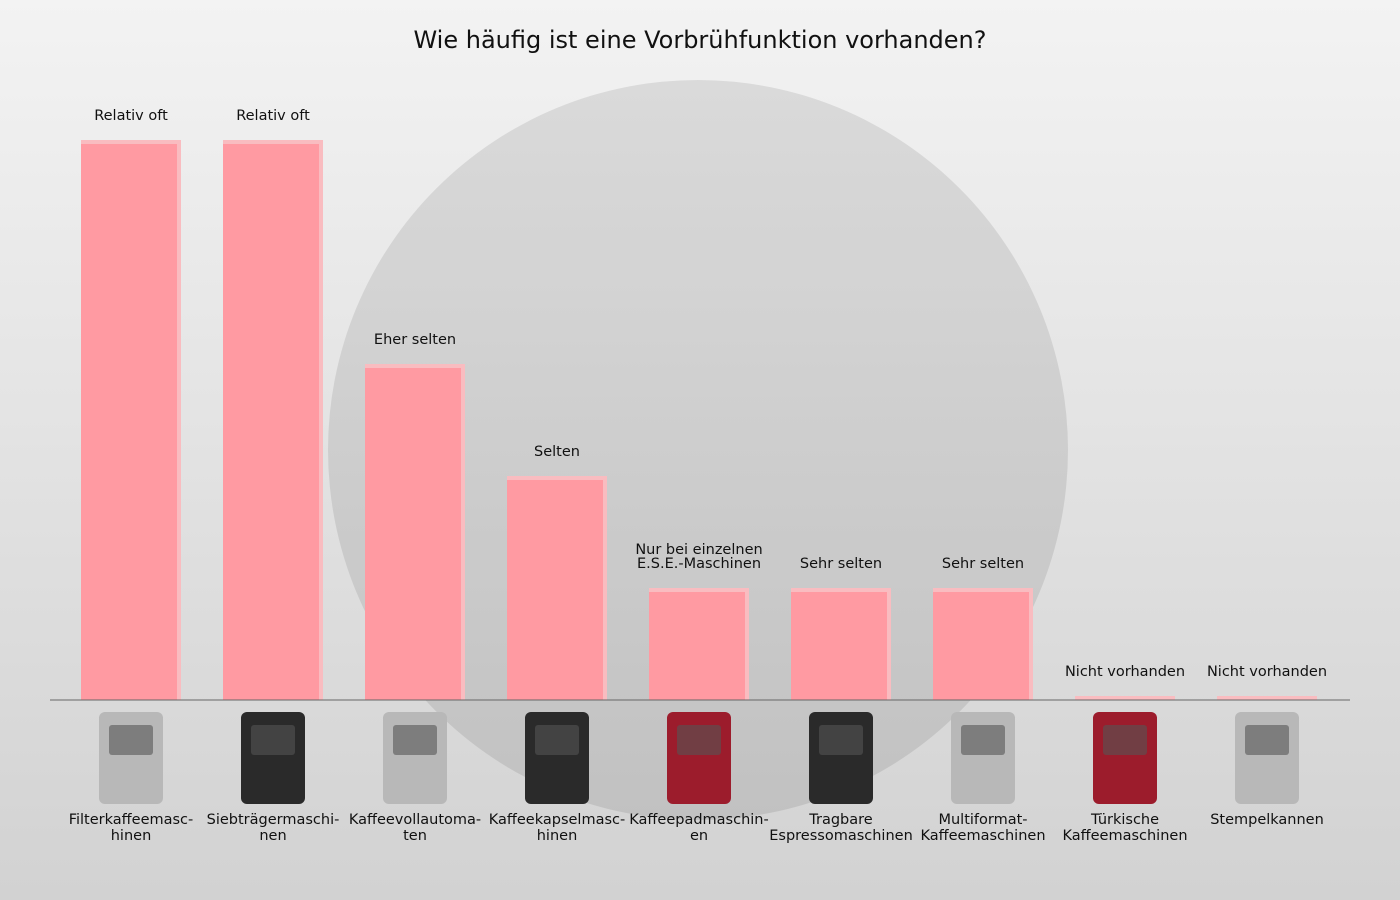 This screenshot has width=1400, height=900. What do you see at coordinates (415, 820) in the screenshot?
I see `category-label: Kaffeevollautoma-` at bounding box center [415, 820].